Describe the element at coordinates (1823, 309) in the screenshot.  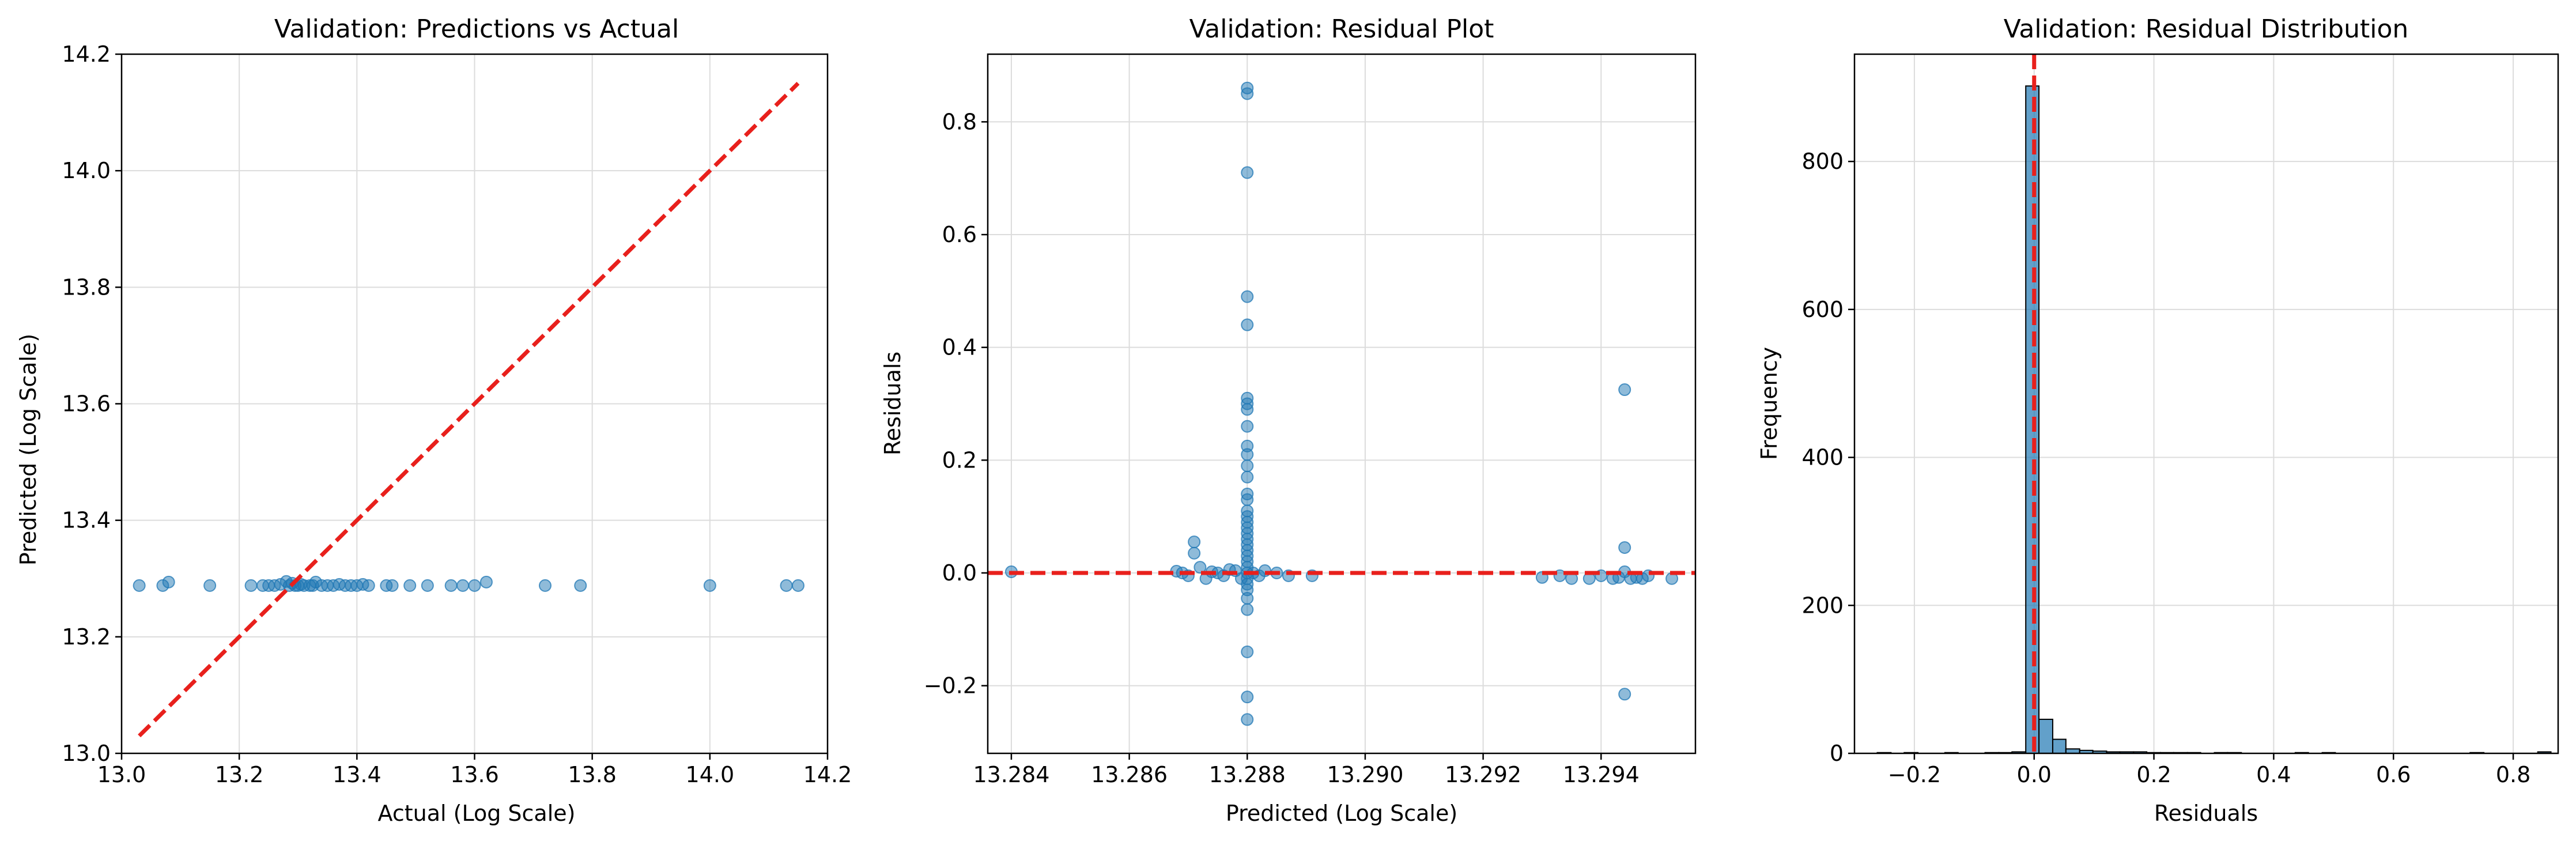
I see `y-tick-label: 600` at that location.